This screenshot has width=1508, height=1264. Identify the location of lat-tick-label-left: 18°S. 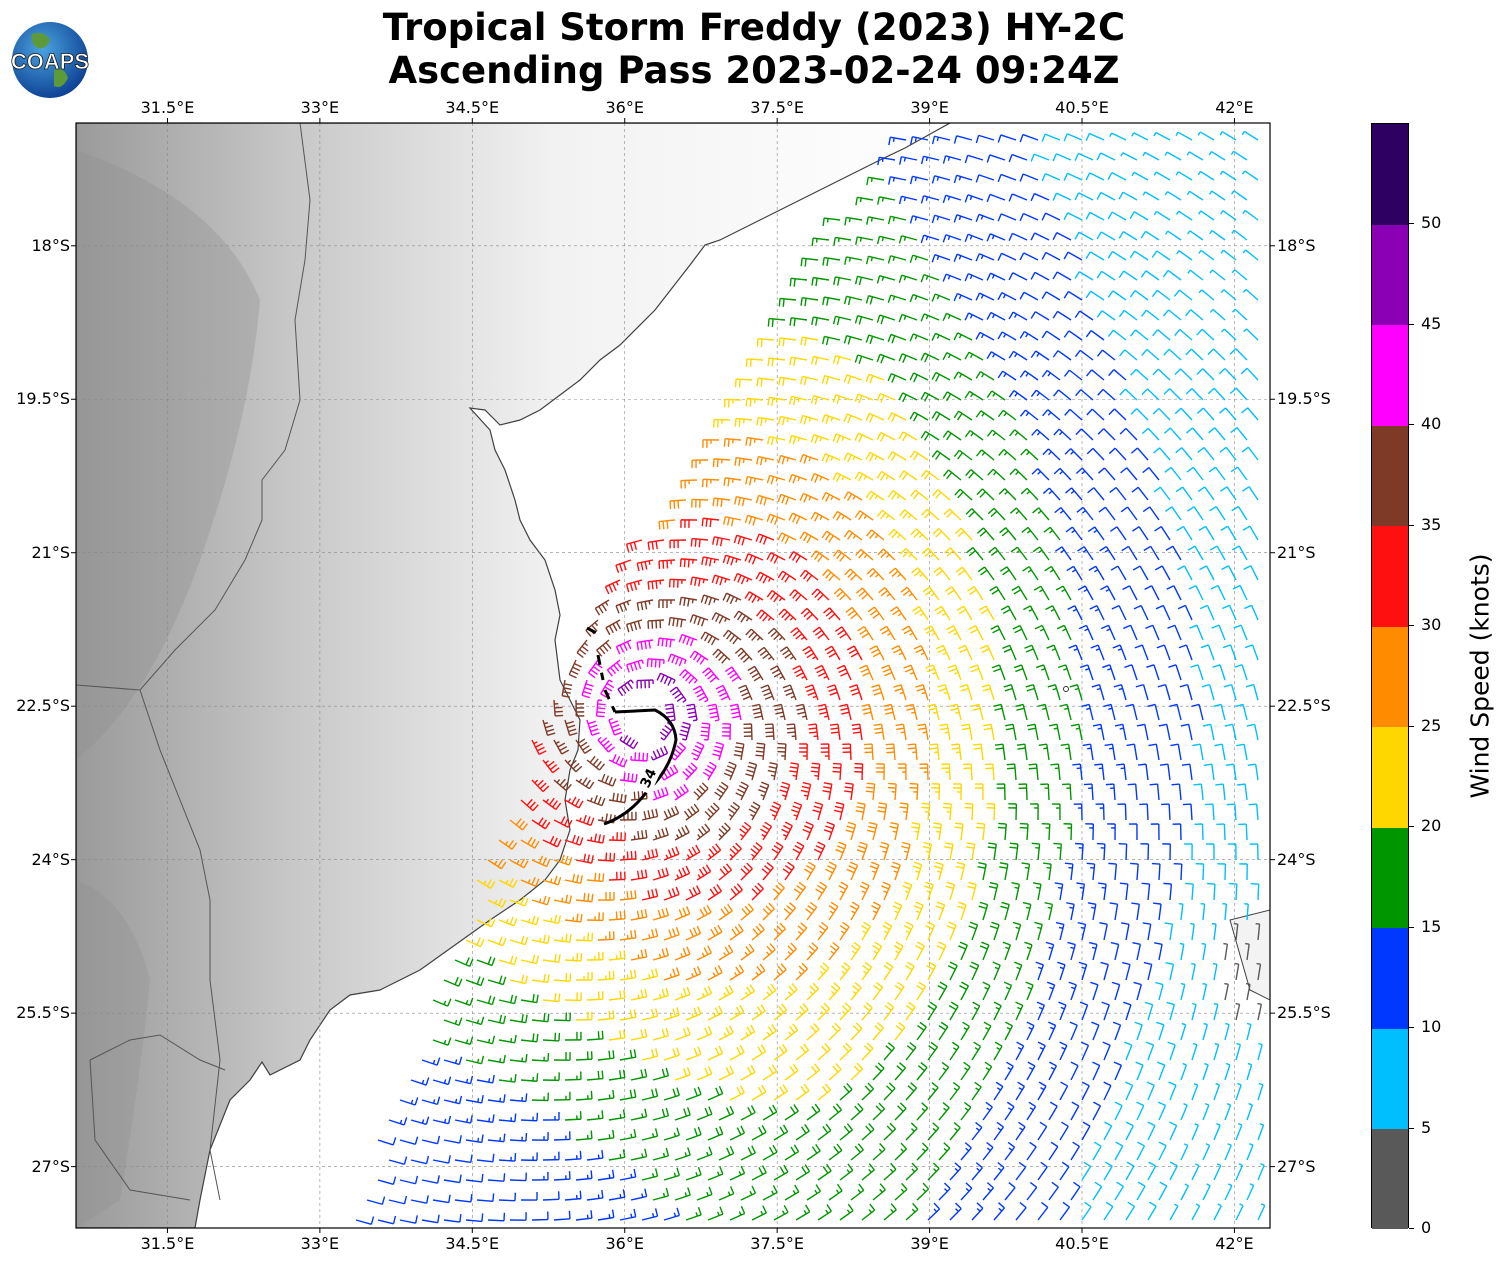
(50, 245).